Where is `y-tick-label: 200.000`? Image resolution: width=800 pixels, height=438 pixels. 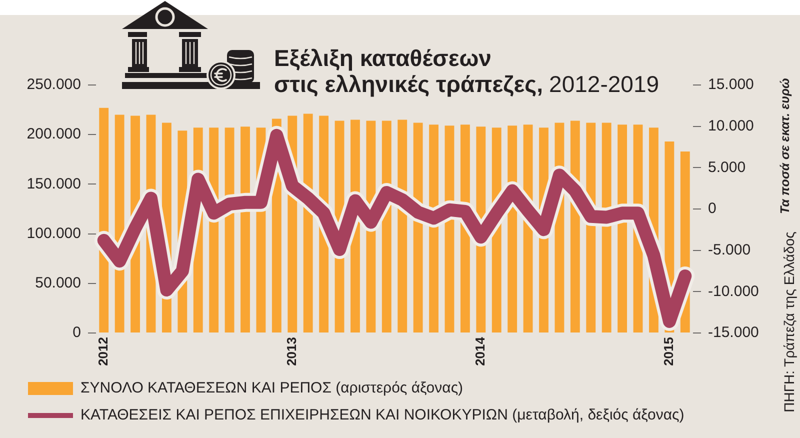
y-tick-label: 200.000 is located at coordinates (53, 134).